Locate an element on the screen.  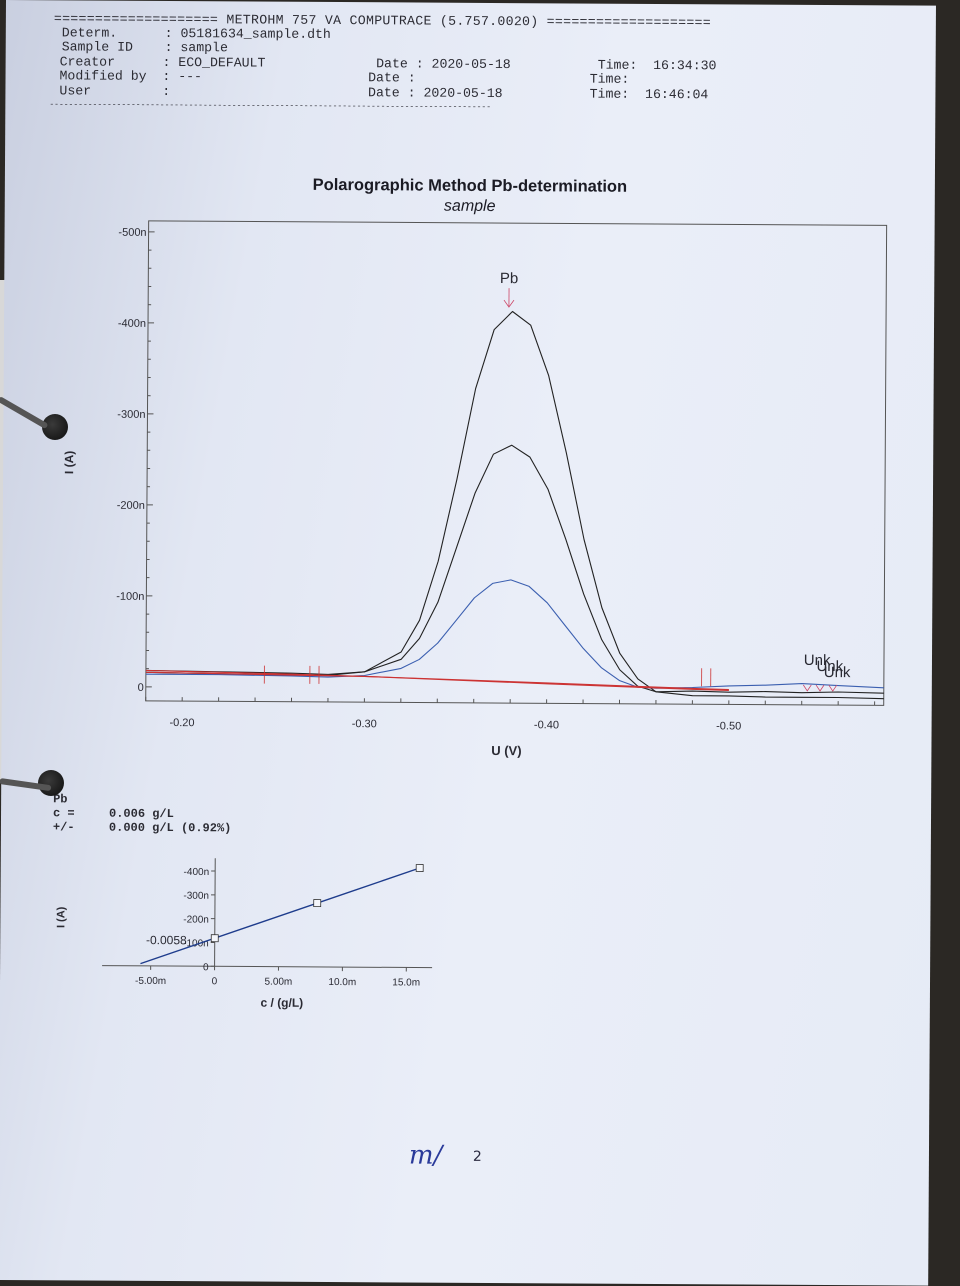
x-tick-label: -0.30 is located at coordinates (364, 724).